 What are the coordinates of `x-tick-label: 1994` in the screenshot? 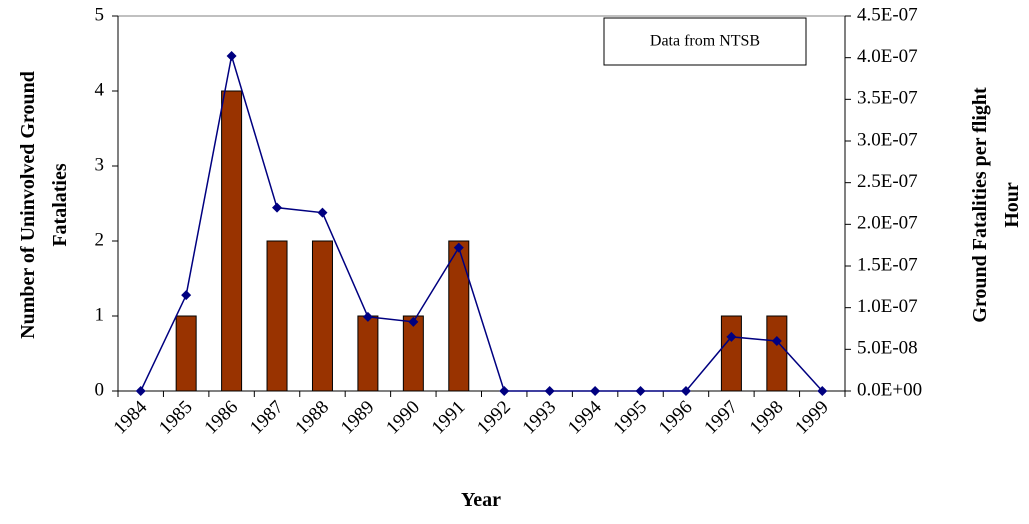 It's located at (585, 417).